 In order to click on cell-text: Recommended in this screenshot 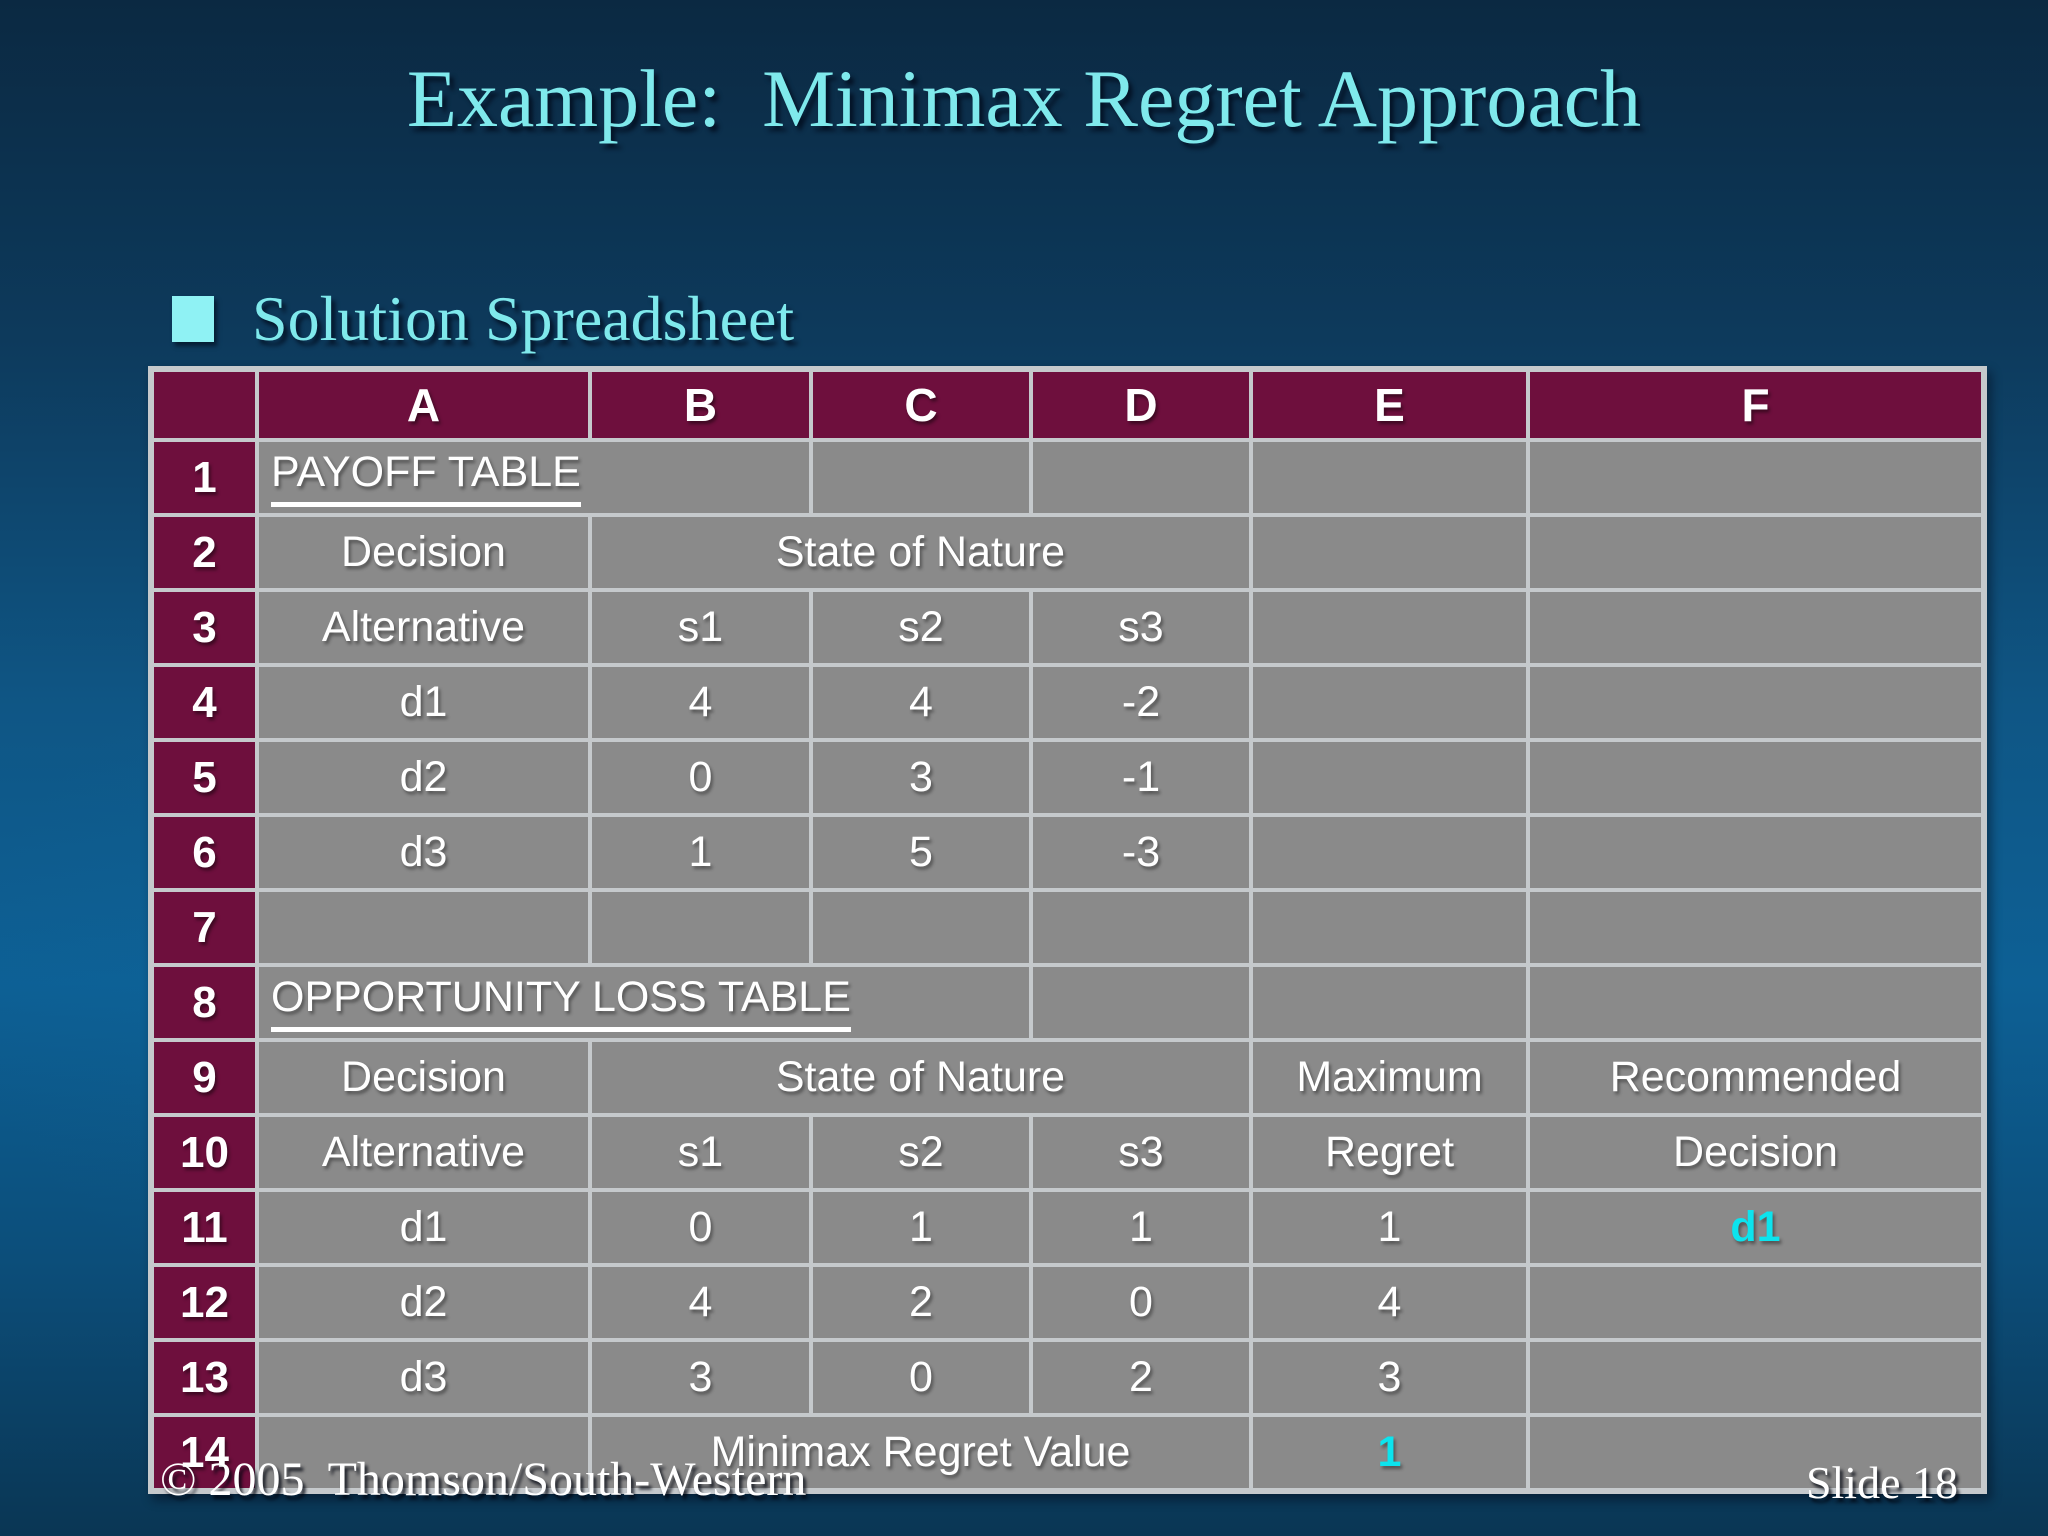, I will do `click(1755, 1077)`.